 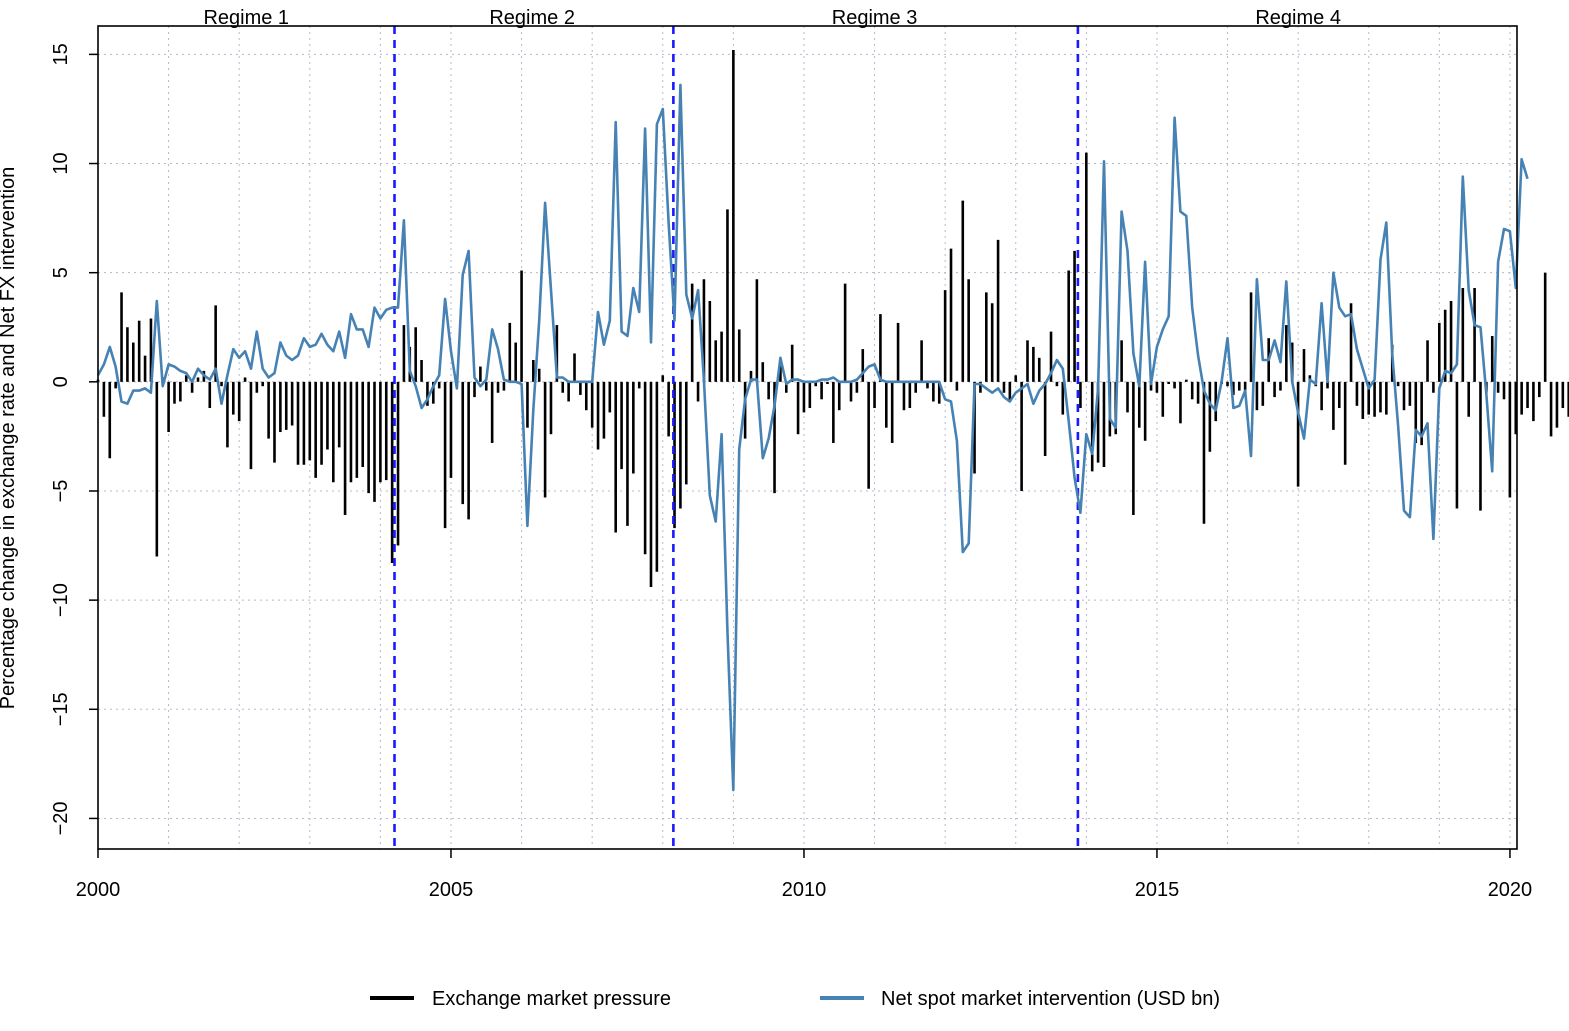 What do you see at coordinates (1050, 999) in the screenshot?
I see `legend-label-net-spot-intervention: Net spot market intervention (USD bn)` at bounding box center [1050, 999].